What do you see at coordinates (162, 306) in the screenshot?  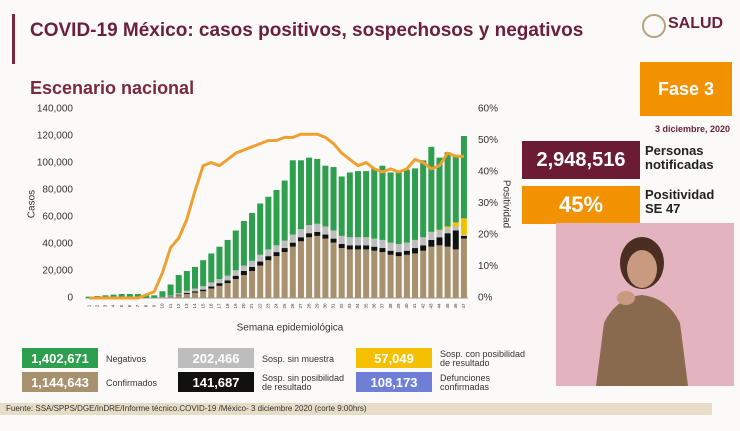 I see `x-tick-label: 10` at bounding box center [162, 306].